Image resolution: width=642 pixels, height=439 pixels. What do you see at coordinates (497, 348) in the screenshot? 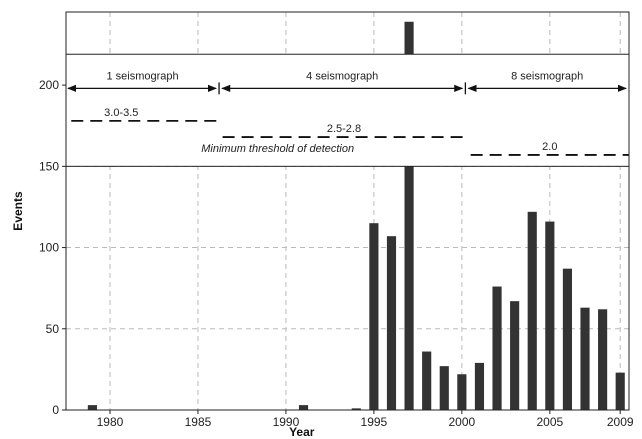
I see `bar-2002` at bounding box center [497, 348].